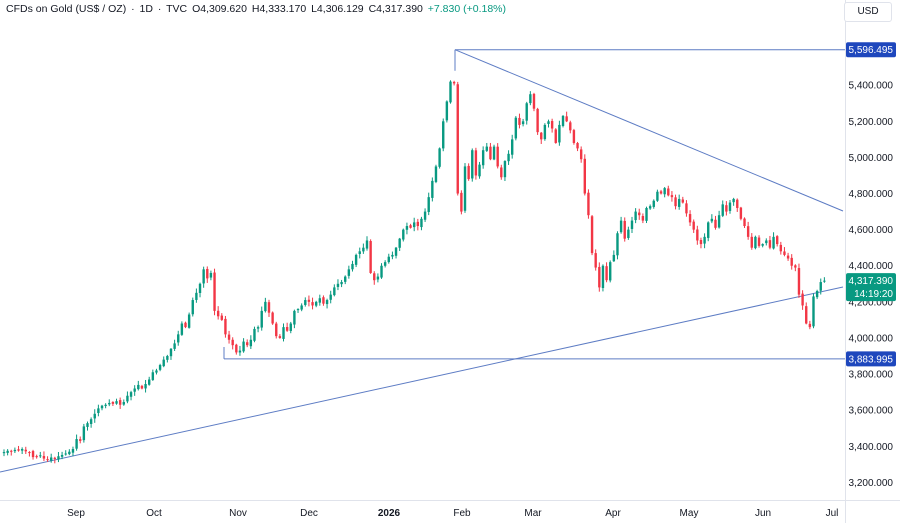  What do you see at coordinates (871, 302) in the screenshot?
I see `price-tick-label: 4,200.000` at bounding box center [871, 302].